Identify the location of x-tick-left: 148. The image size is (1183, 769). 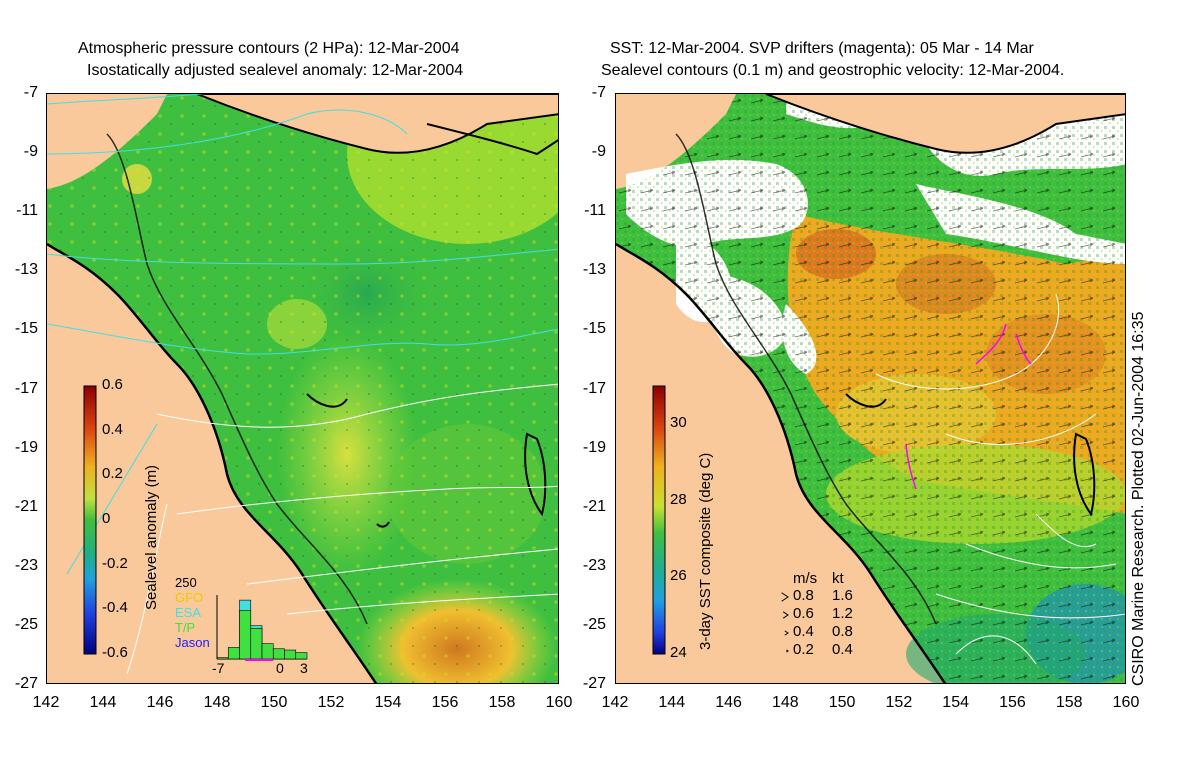
(217, 702).